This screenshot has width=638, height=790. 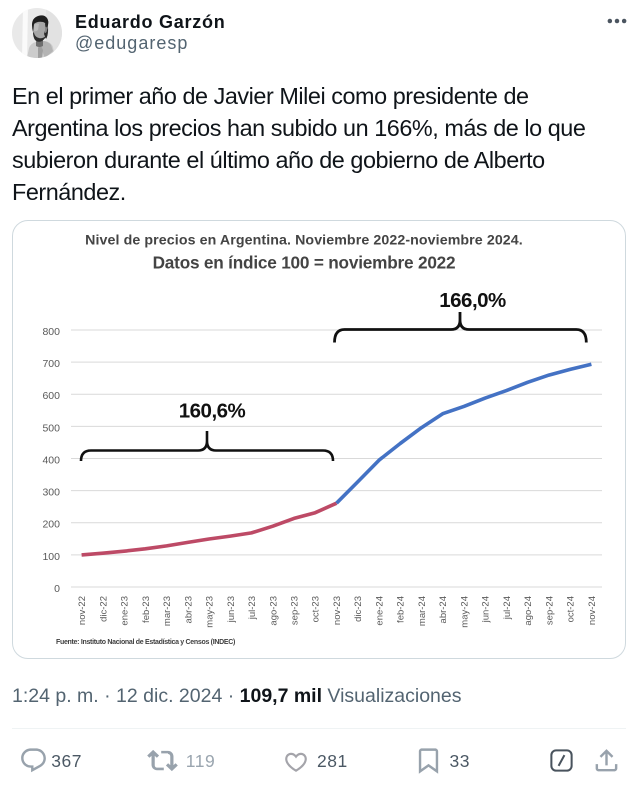 I want to click on svg-text: nov-23, so click(x=337, y=610).